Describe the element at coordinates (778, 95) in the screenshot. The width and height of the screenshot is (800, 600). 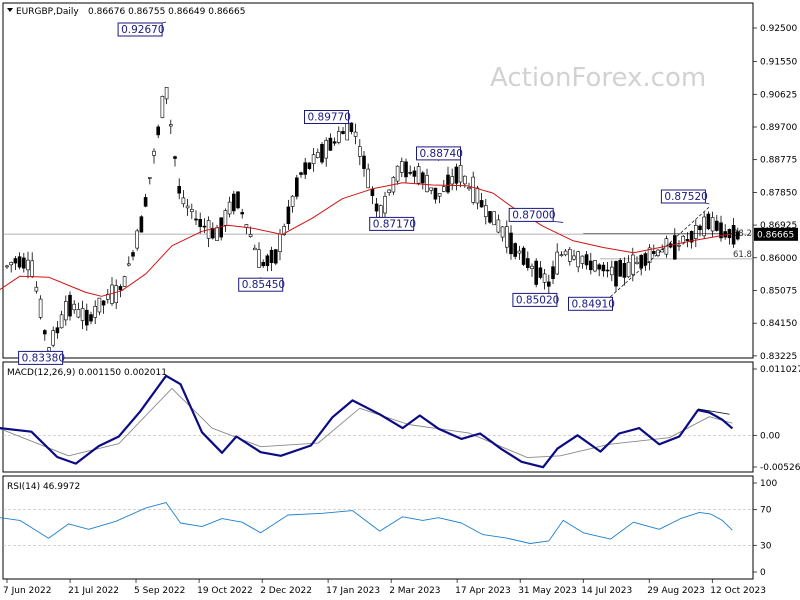
I see `y-tick-label: 0.90625` at that location.